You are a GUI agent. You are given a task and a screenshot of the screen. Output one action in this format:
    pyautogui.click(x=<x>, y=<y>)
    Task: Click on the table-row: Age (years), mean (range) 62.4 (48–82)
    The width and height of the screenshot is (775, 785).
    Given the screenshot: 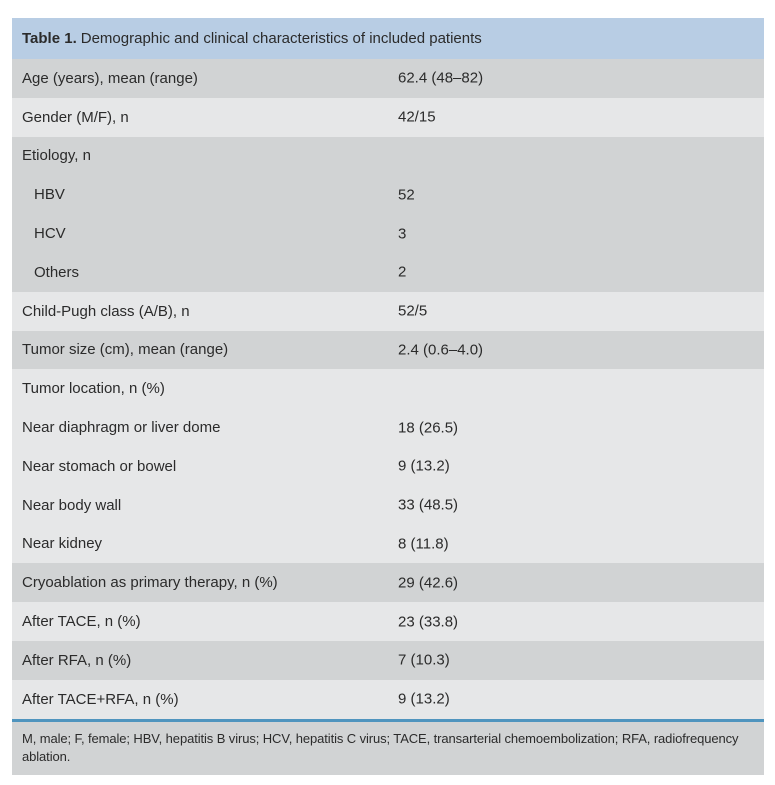 What is the action you would take?
    pyautogui.click(x=388, y=78)
    